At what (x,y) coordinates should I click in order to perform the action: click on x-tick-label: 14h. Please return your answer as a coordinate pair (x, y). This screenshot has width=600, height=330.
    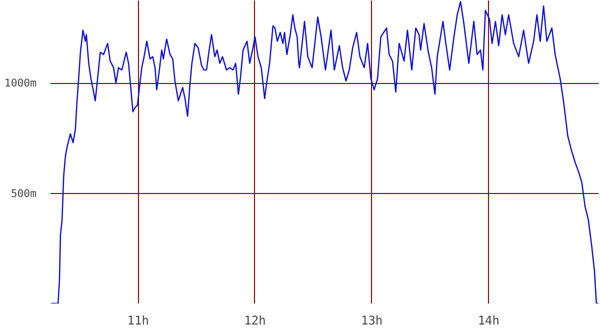
    Looking at the image, I should click on (489, 321).